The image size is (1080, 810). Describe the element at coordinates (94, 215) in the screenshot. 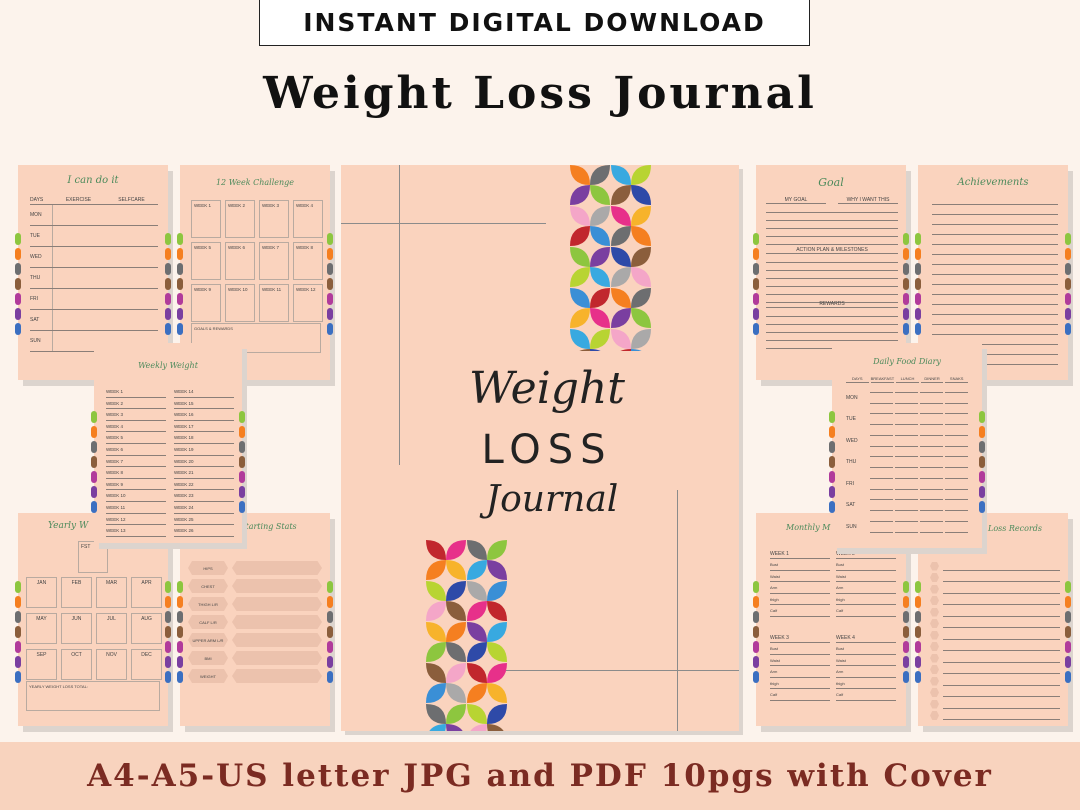

I see `icandoit-row: MON` at that location.